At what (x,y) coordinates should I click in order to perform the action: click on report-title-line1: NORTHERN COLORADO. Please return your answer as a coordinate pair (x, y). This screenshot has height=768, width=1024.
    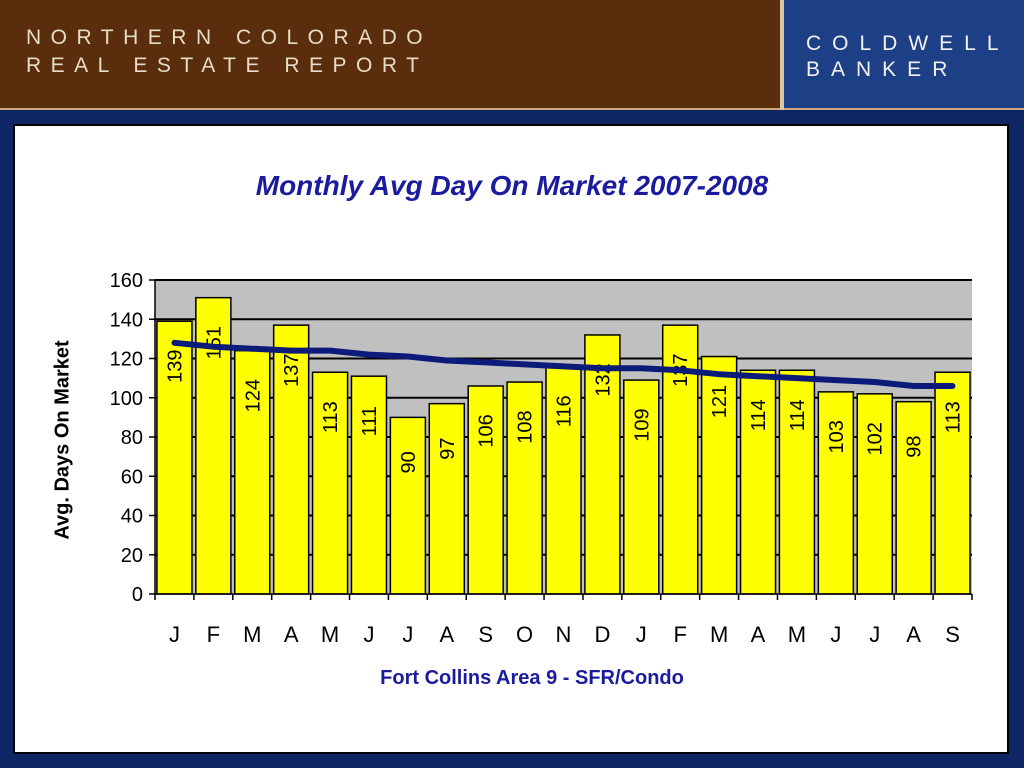
    Looking at the image, I should click on (229, 37).